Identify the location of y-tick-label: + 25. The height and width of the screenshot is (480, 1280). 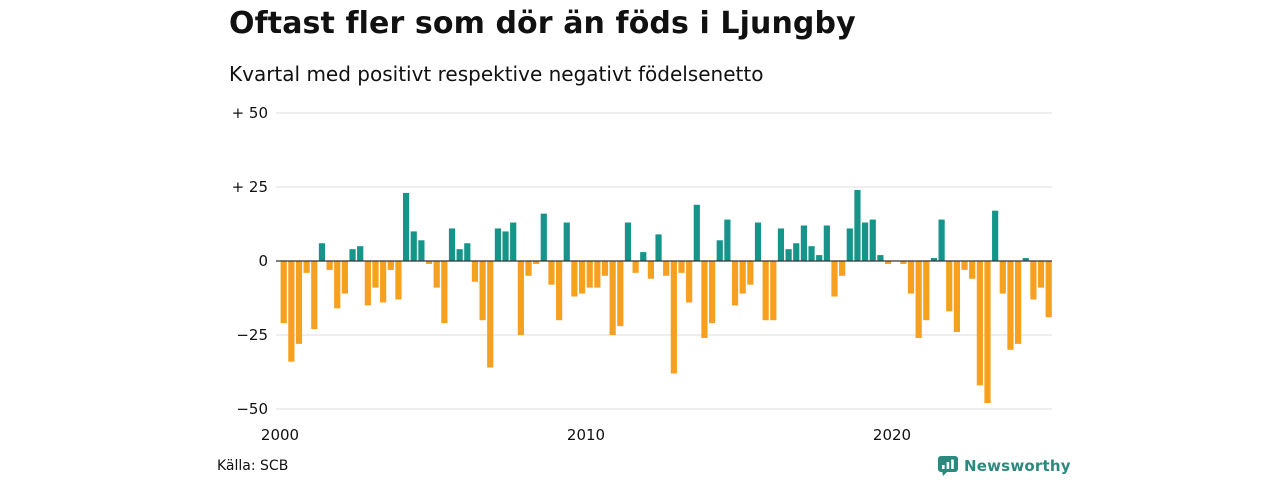
(250, 187).